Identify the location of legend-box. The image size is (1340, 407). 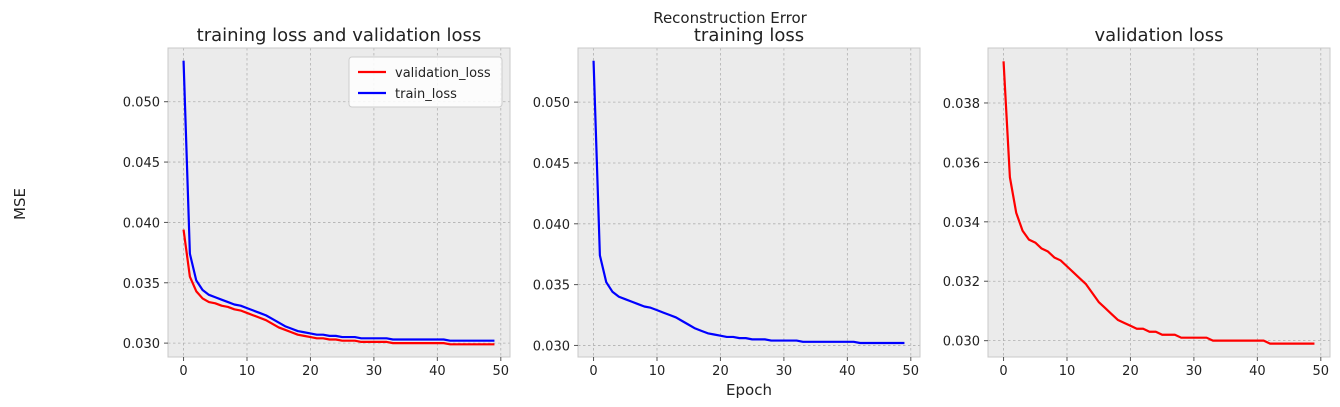
(425, 82).